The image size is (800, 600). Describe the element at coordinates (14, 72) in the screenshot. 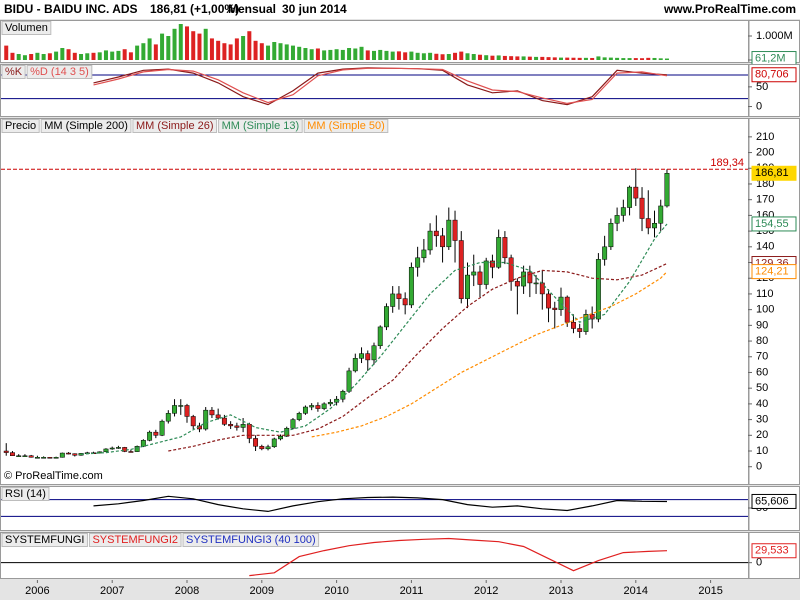

I see `legend-label: %K` at that location.